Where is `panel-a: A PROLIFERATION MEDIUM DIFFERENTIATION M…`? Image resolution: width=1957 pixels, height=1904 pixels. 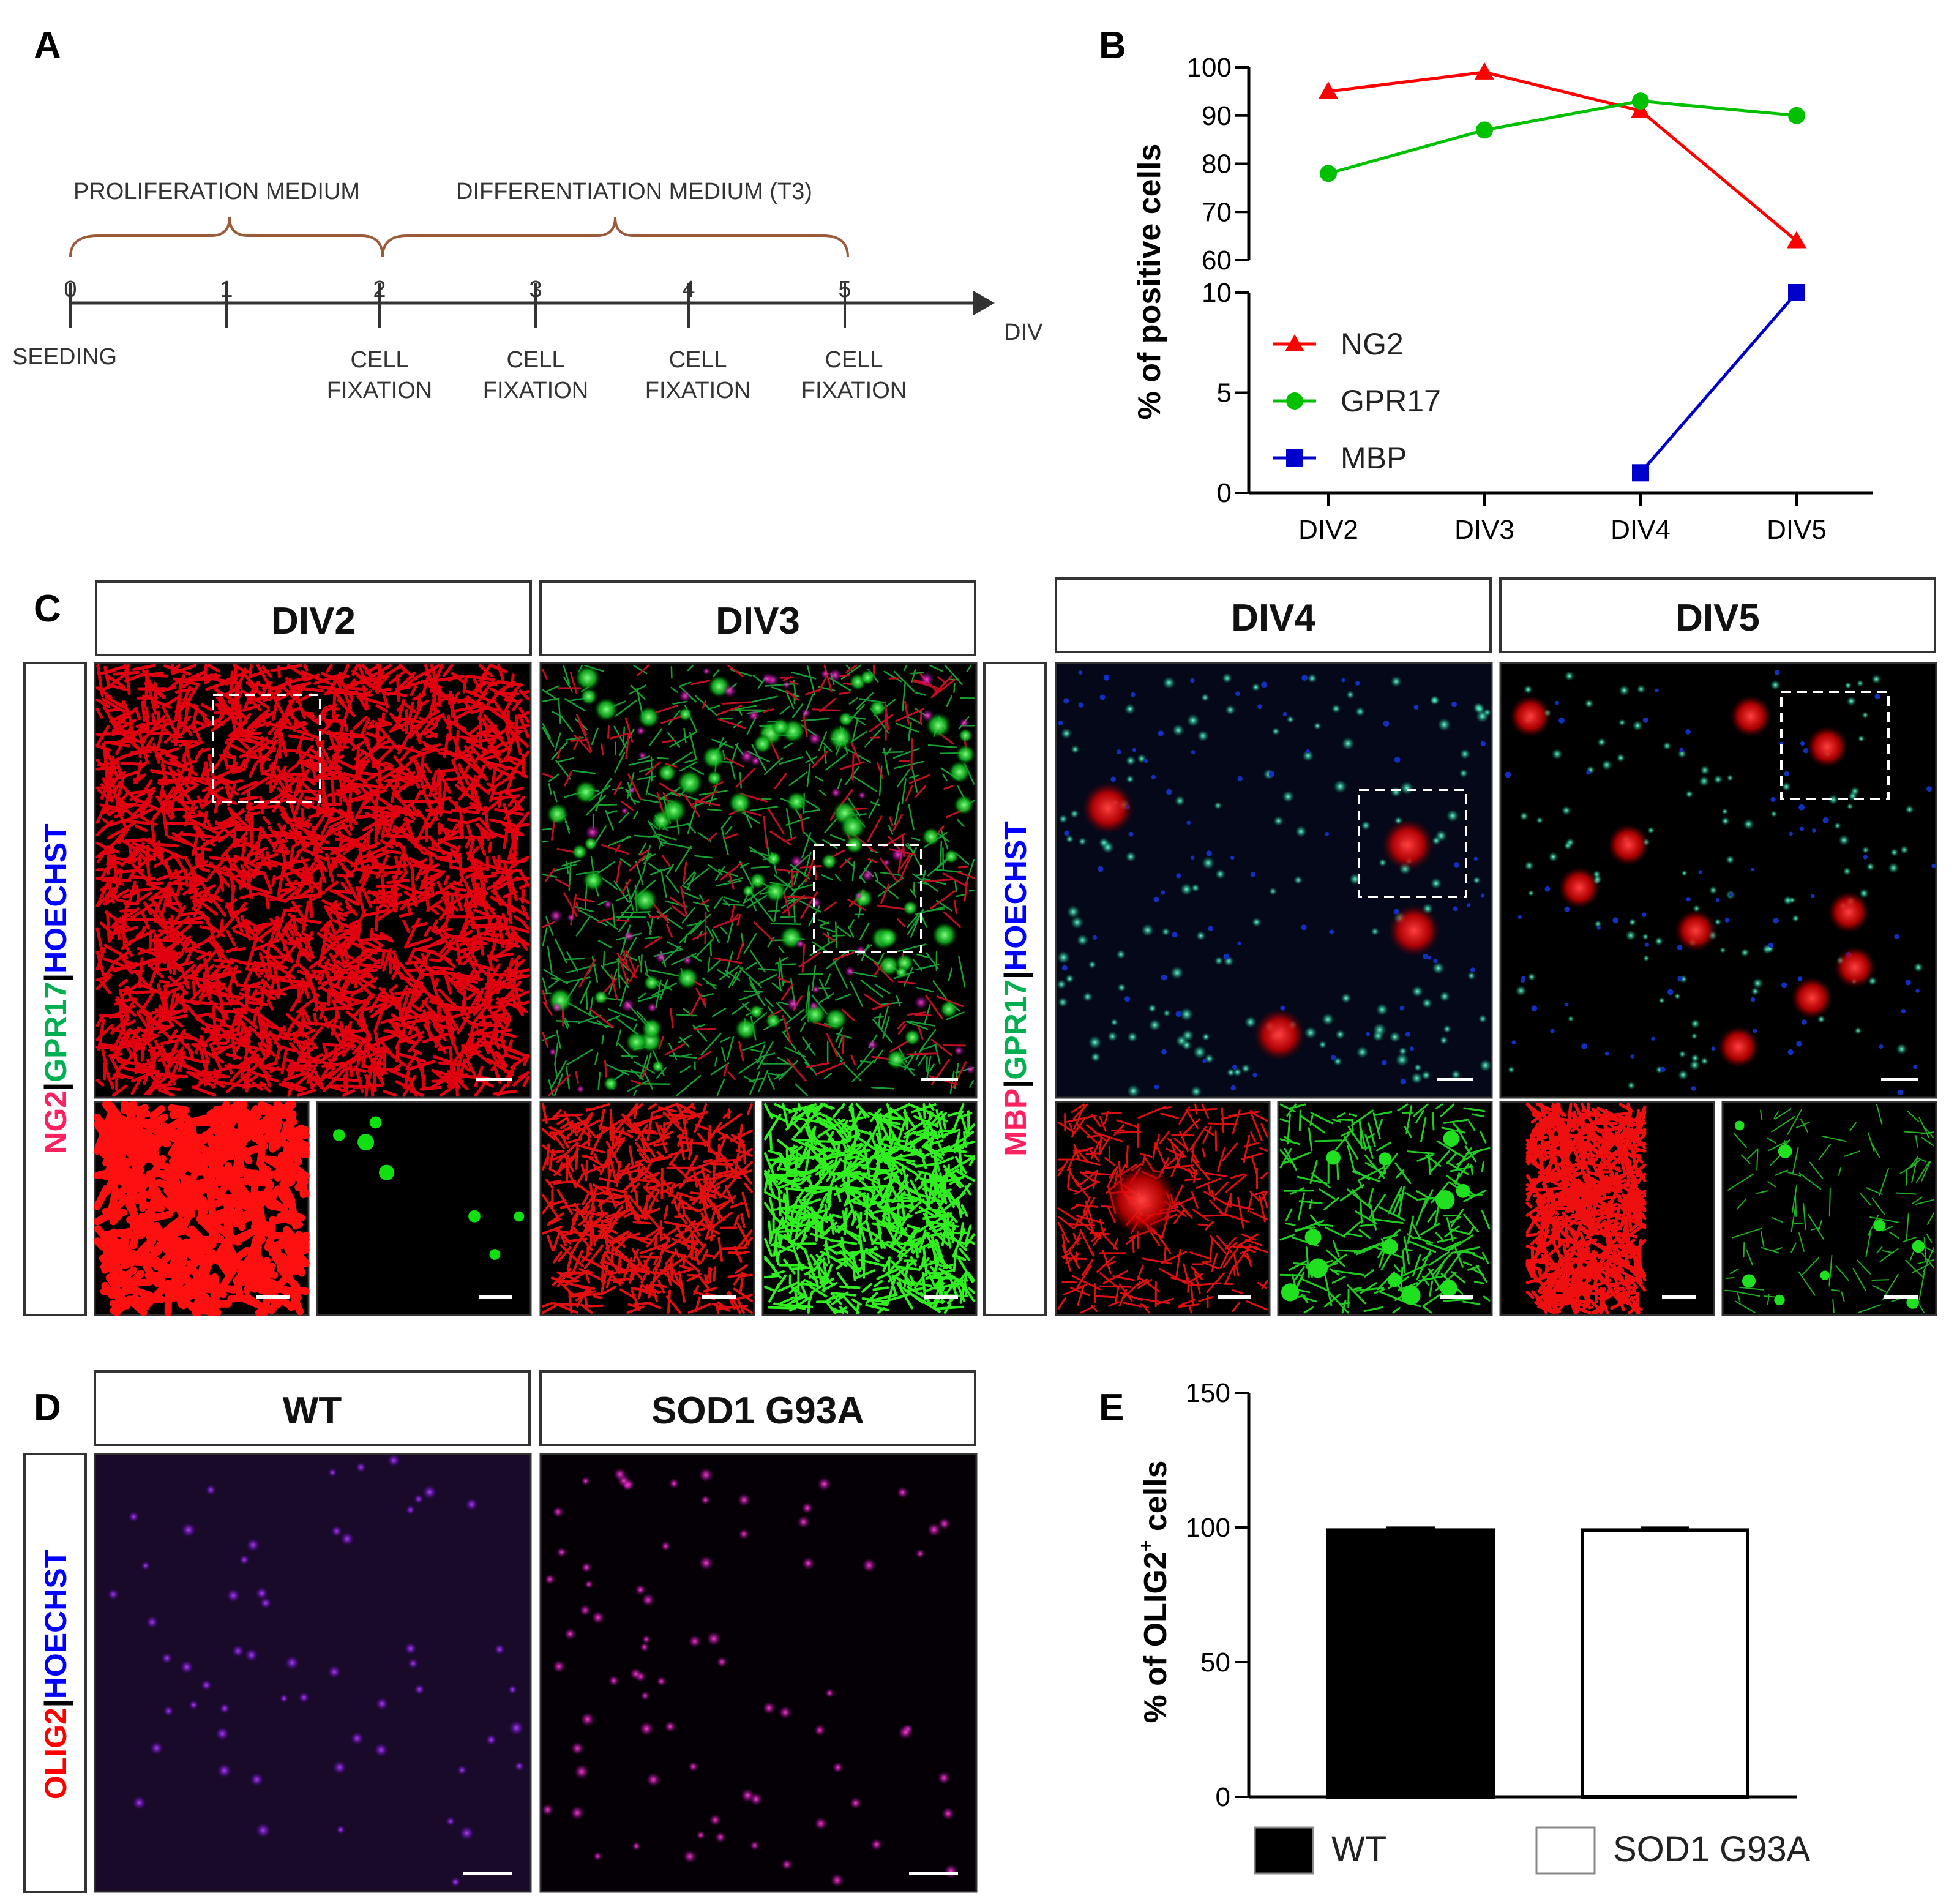
panel-a: A PROLIFERATION MEDIUM DIFFERENTIATION M… is located at coordinates (527, 213).